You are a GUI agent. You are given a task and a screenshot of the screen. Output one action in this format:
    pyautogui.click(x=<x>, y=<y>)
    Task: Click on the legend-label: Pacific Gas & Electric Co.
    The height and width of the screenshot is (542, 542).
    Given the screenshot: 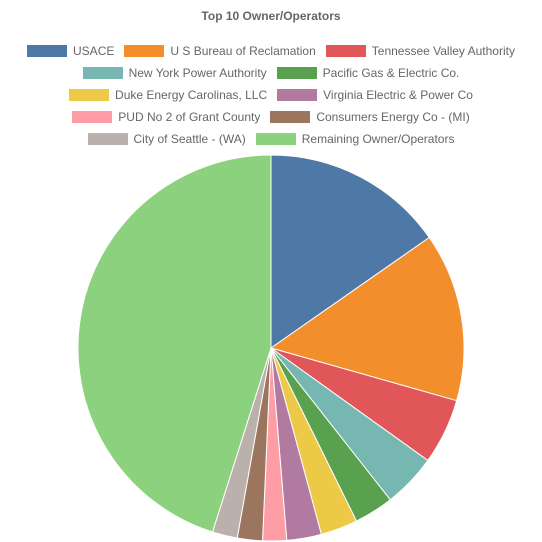 What is the action you would take?
    pyautogui.click(x=391, y=73)
    